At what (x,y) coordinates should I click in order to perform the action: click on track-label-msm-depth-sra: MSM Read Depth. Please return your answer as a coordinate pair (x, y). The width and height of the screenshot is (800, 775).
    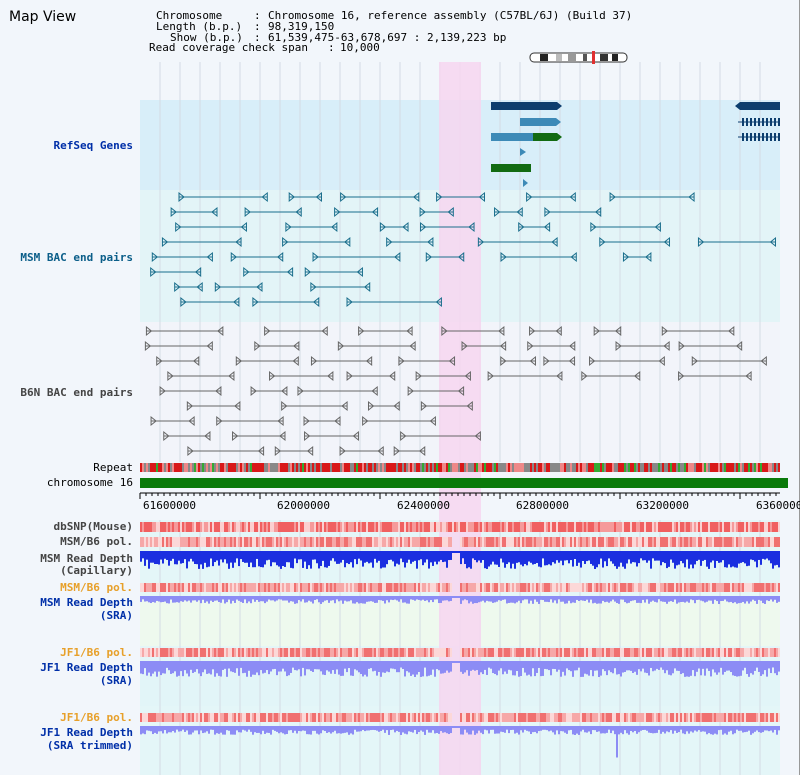
    Looking at the image, I should click on (86, 602).